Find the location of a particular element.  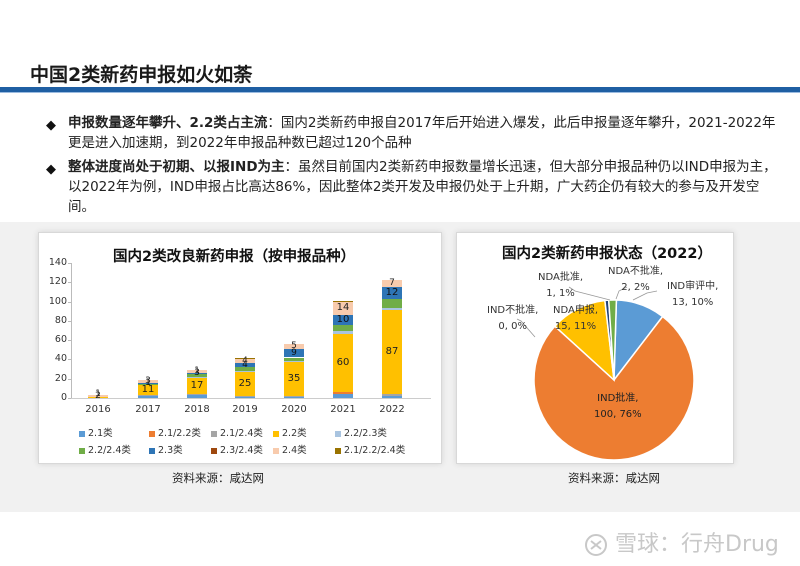

legend-item: 2.1/2.2类 is located at coordinates (175, 432).